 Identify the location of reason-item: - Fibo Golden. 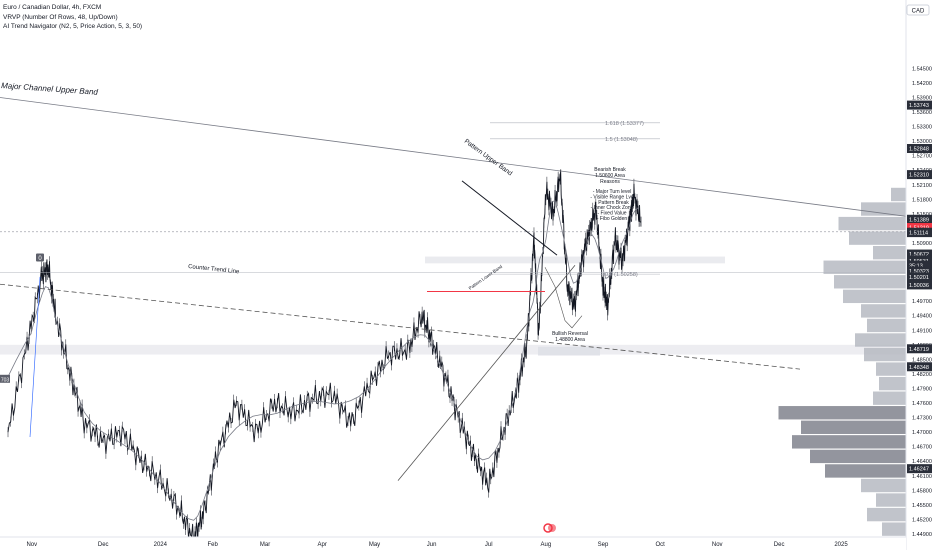
(612, 219).